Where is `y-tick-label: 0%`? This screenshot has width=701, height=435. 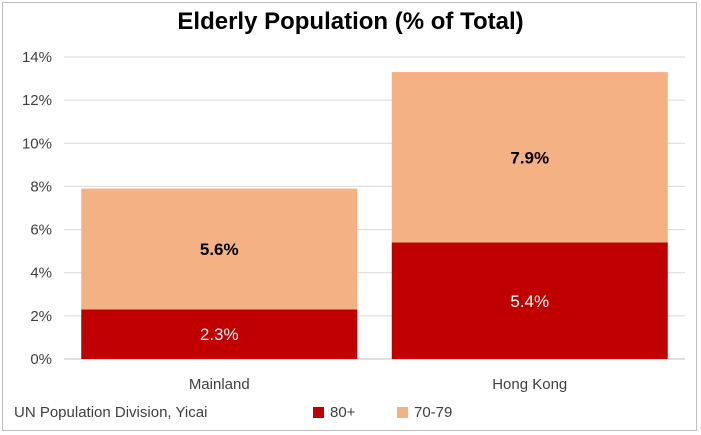
y-tick-label: 0% is located at coordinates (41, 359).